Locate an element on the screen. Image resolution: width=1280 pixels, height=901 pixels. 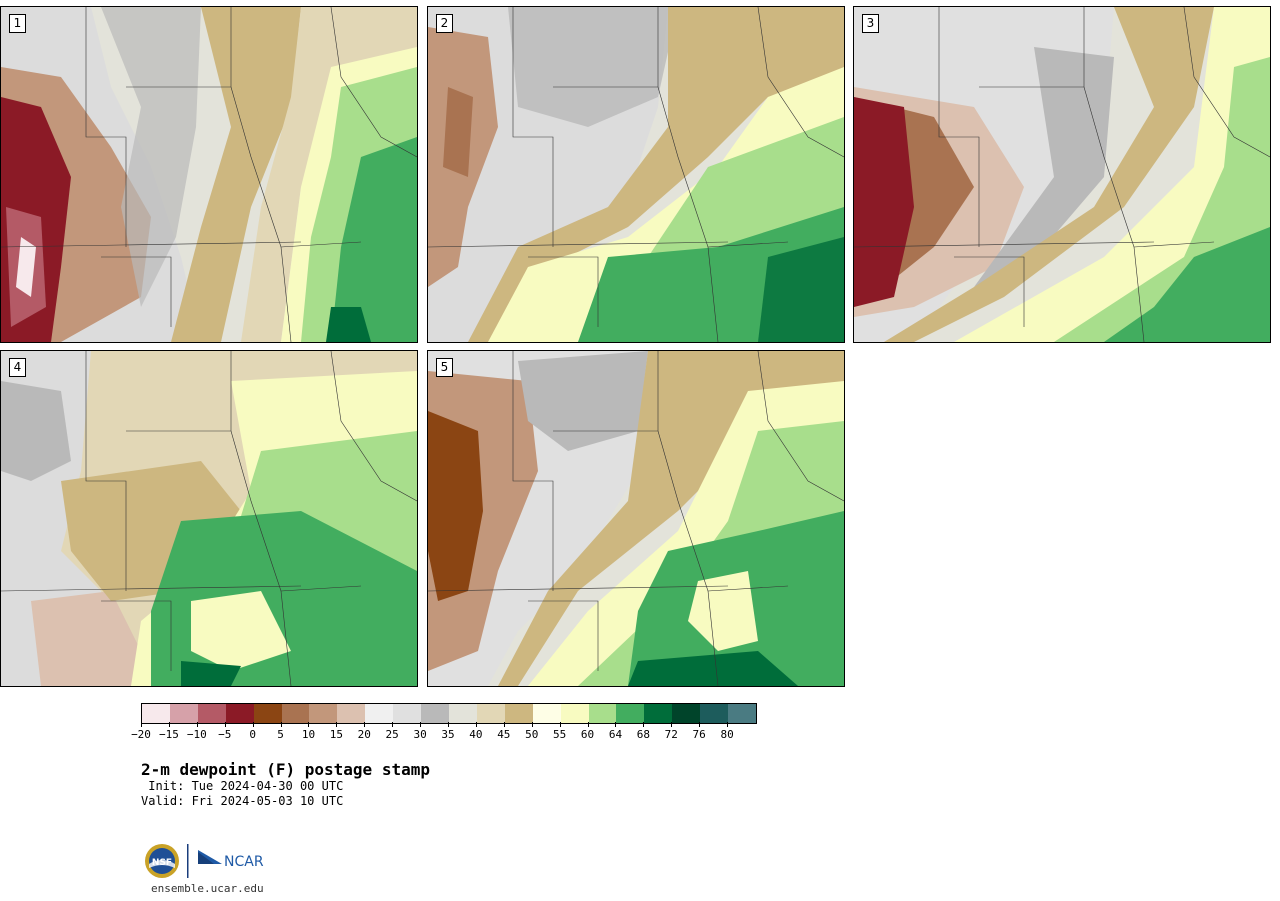
colorbar-tick-label: 0 is located at coordinates (252, 734).